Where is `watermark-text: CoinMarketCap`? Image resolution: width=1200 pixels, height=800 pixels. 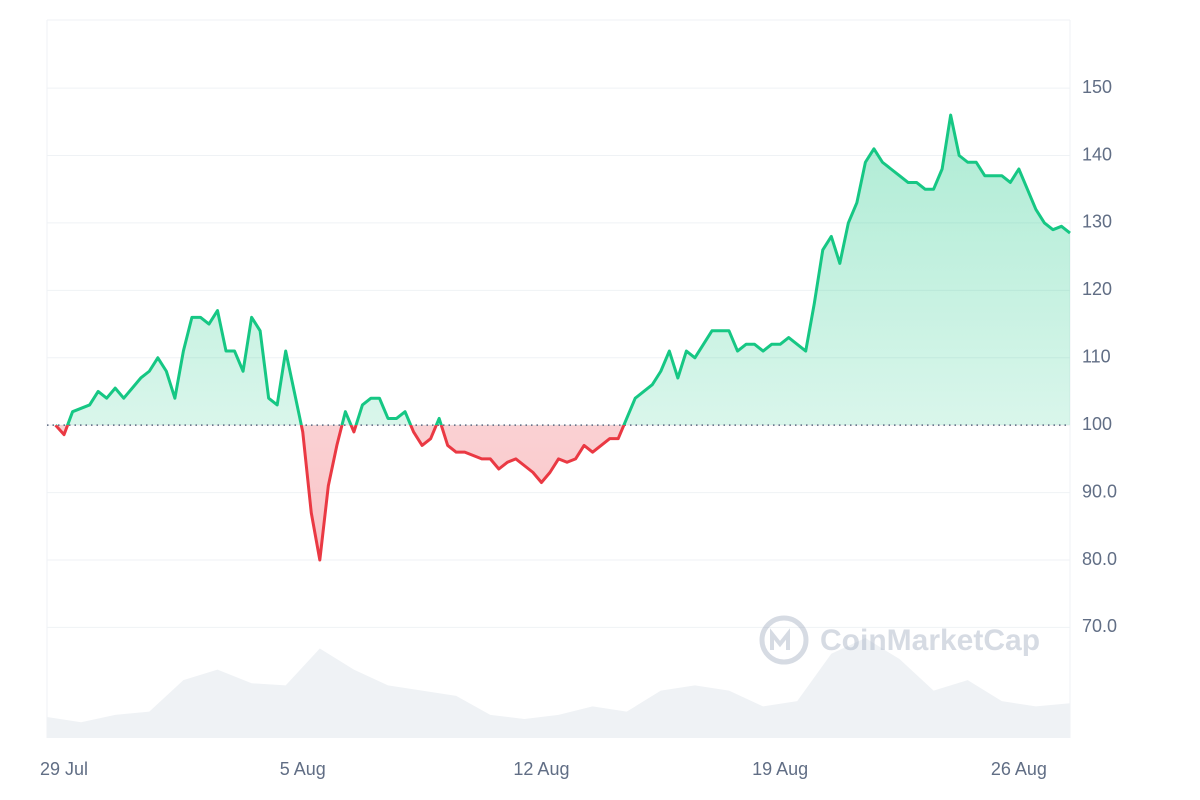
watermark-text: CoinMarketCap is located at coordinates (930, 640).